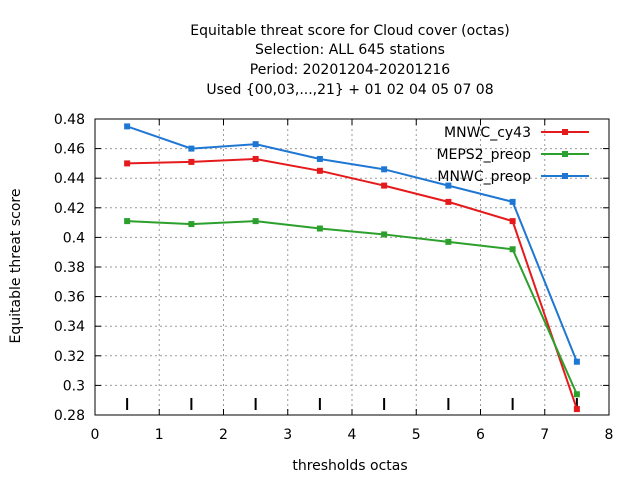 The image size is (640, 480). What do you see at coordinates (609, 435) in the screenshot?
I see `x-tick-label: 8` at bounding box center [609, 435].